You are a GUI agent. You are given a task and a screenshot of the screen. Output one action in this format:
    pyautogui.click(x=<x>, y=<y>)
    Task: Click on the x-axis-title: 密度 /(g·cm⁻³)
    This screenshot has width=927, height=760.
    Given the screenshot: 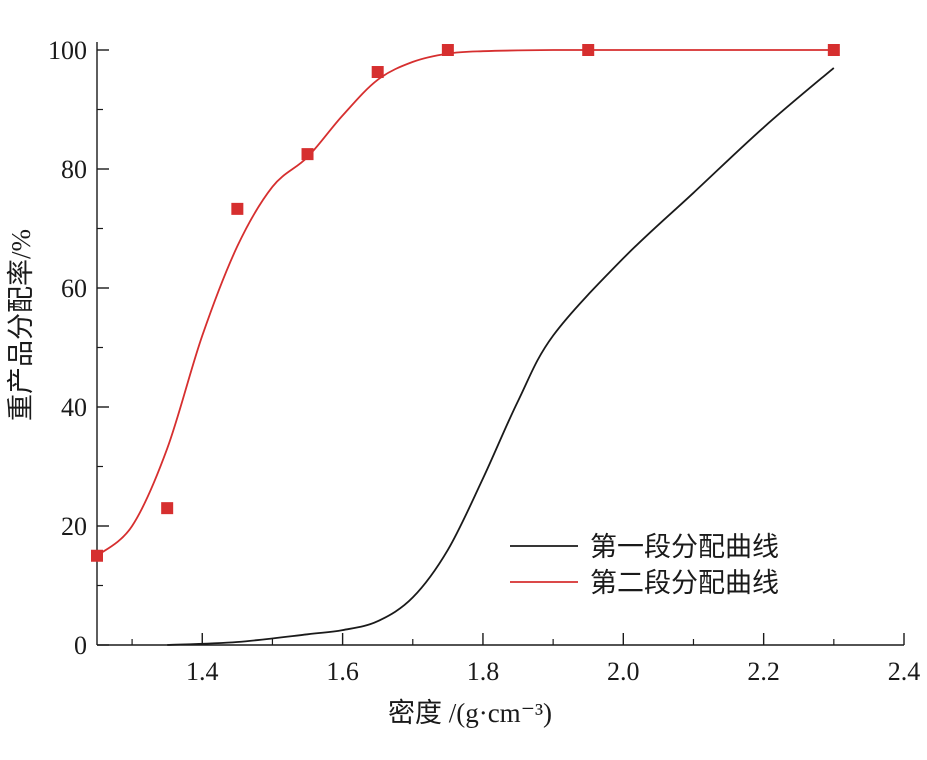 What is the action you would take?
    pyautogui.click(x=470, y=713)
    